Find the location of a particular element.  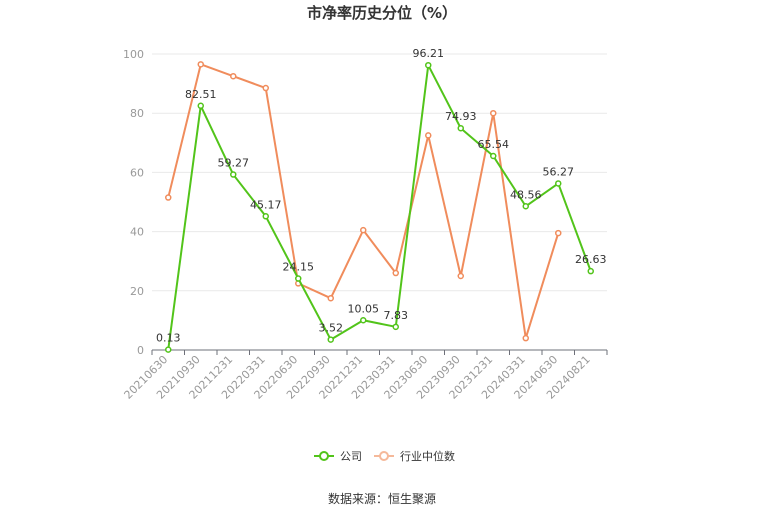

legend-item-company: 公司 is located at coordinates (338, 456).